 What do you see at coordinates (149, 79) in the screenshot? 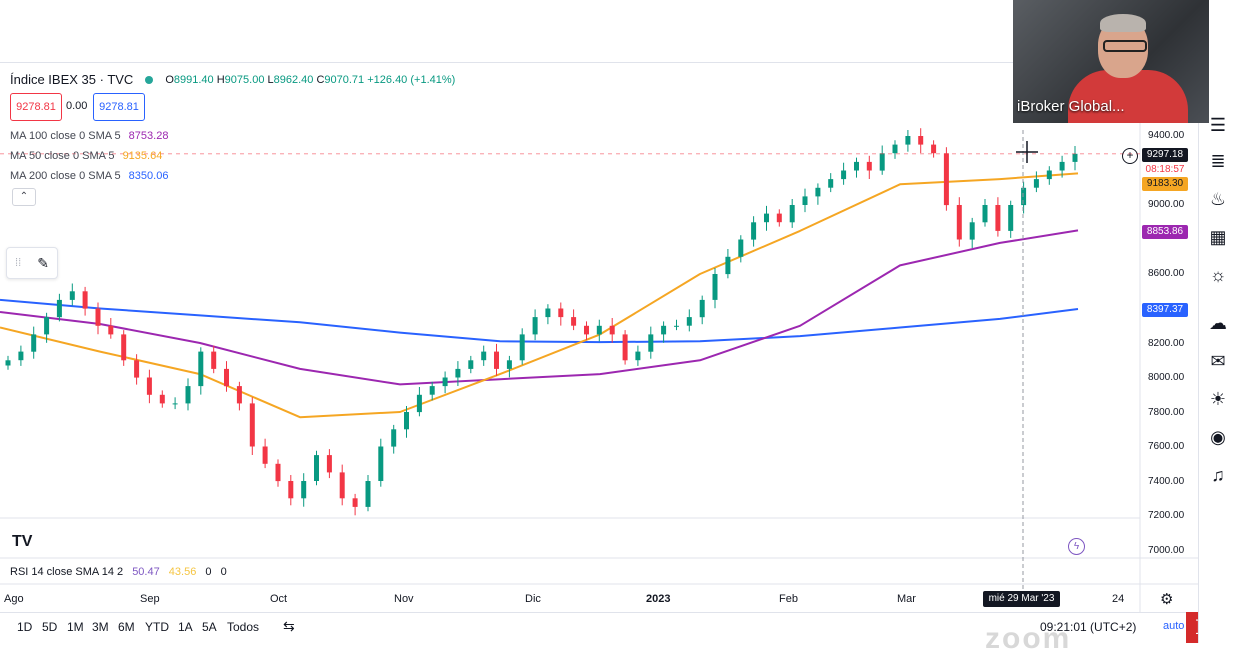
I see `market-open-icon` at bounding box center [149, 79].